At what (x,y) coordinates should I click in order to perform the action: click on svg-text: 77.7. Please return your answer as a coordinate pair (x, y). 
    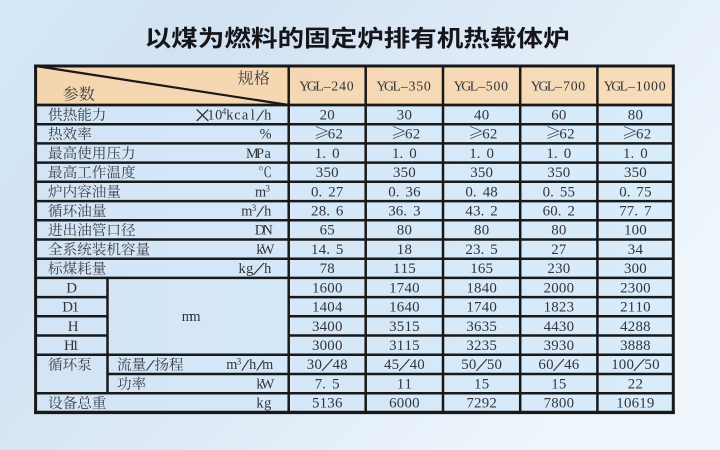
    Looking at the image, I should click on (635, 212).